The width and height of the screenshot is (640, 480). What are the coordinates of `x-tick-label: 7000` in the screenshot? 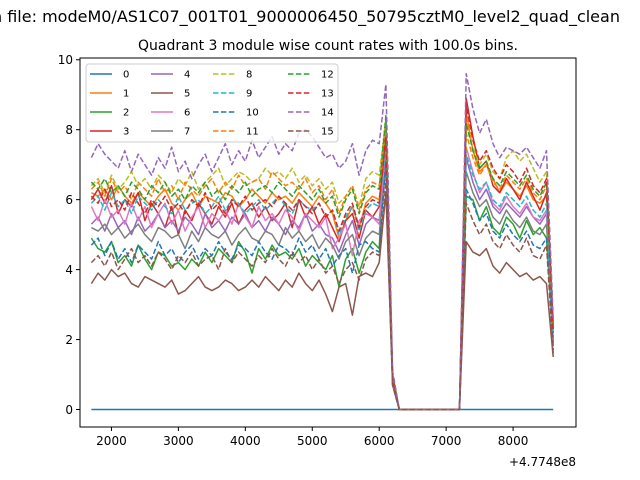 It's located at (446, 441).